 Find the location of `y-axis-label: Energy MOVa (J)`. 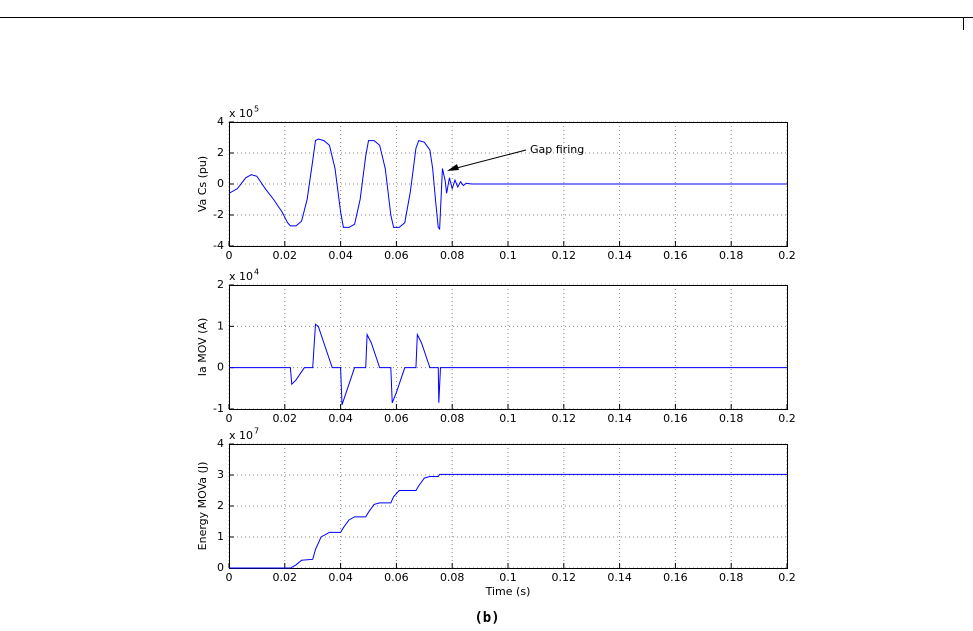

y-axis-label: Energy MOVa (J) is located at coordinates (202, 506).